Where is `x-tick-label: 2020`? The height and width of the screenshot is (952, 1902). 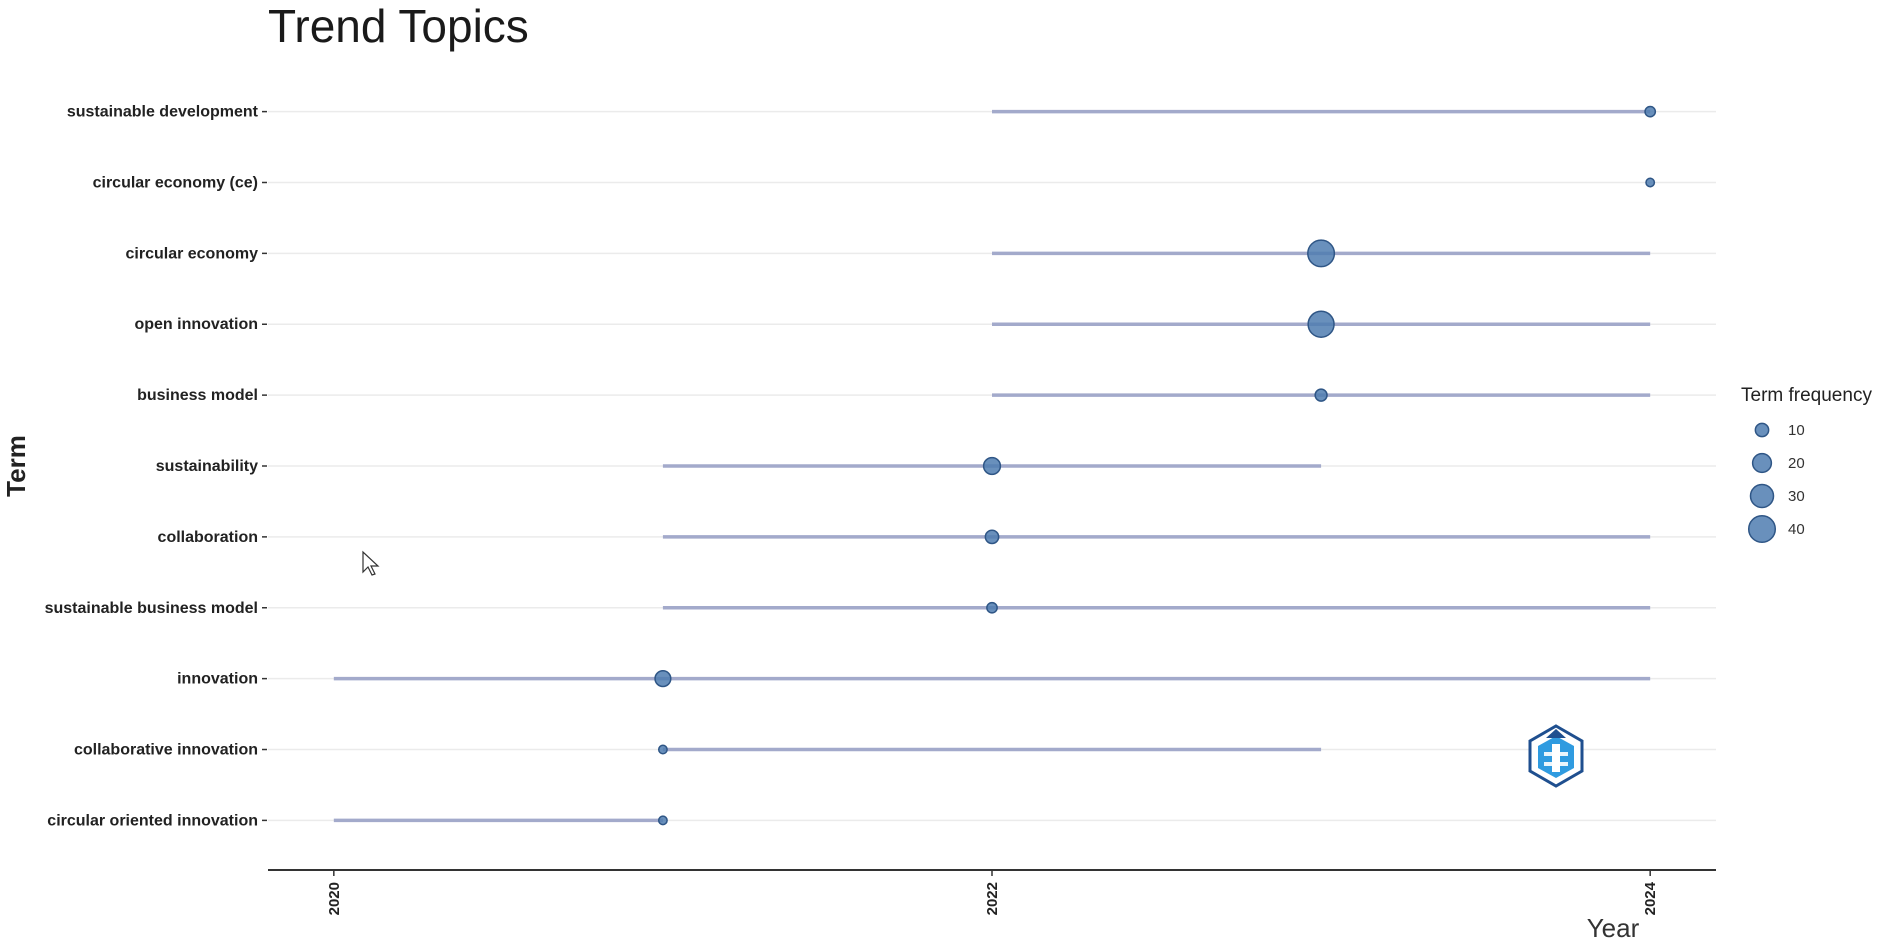 x-tick-label: 2020 is located at coordinates (334, 898).